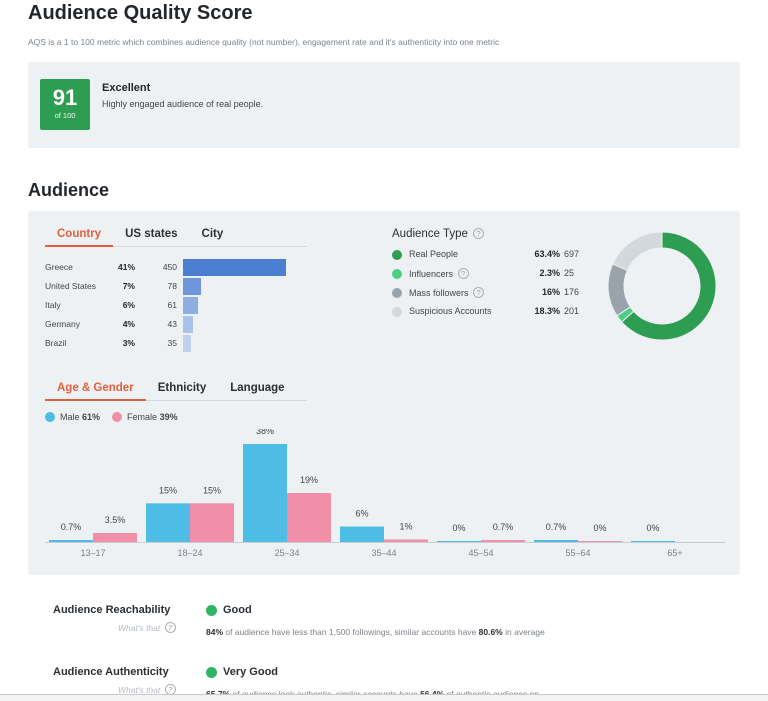  I want to click on bar-label-female: 3.5%, so click(115, 520).